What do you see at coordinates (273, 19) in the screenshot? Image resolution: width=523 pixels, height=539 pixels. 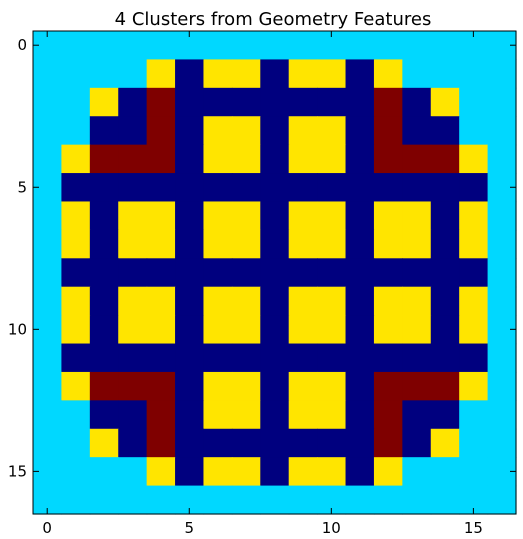 I see `chart-title: 4 Clusters from Geometry Features` at bounding box center [273, 19].